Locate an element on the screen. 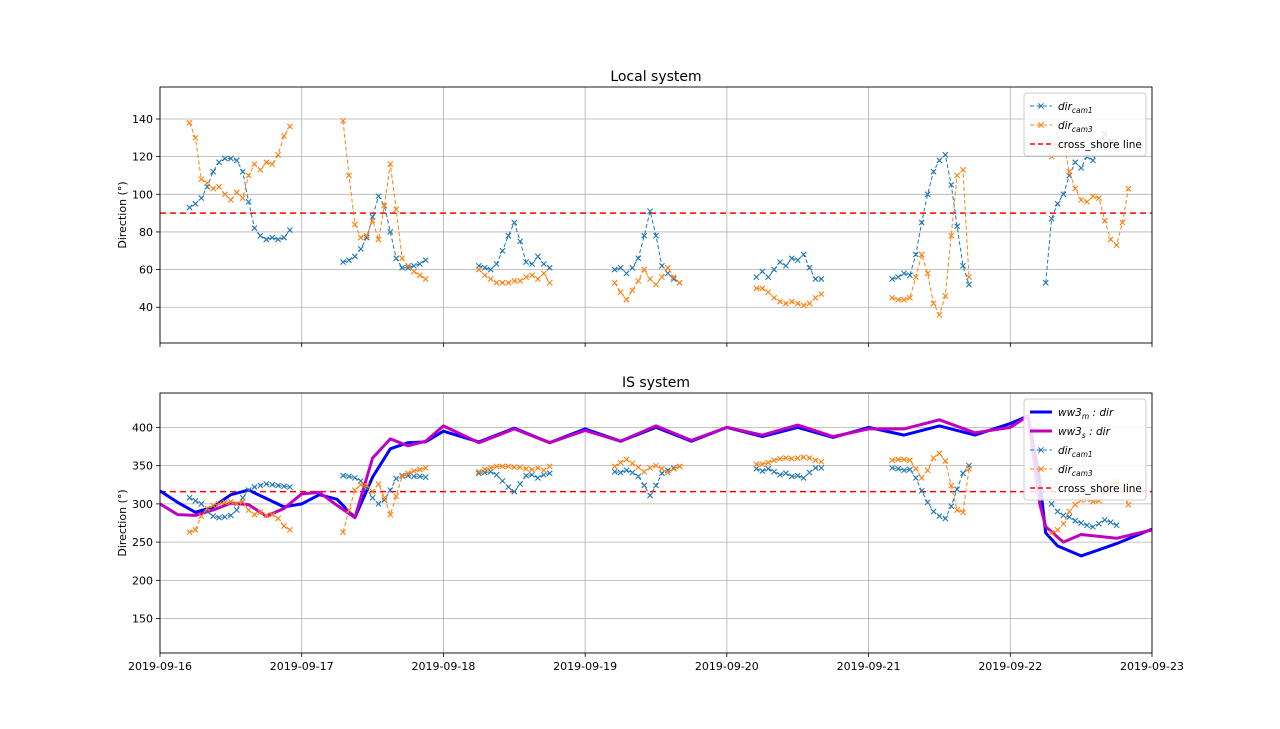 This screenshot has width=1280, height=729. legend-label: dircam3 is located at coordinates (1075, 471).